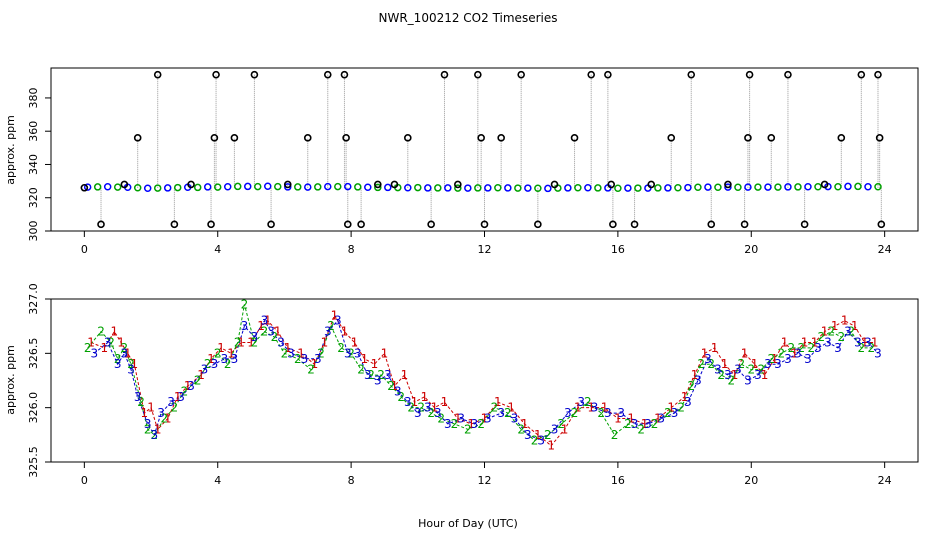 This screenshot has height=540, width=936. What do you see at coordinates (39, 164) in the screenshot?
I see `y-axis: 300 320 340 360 380` at bounding box center [39, 164].